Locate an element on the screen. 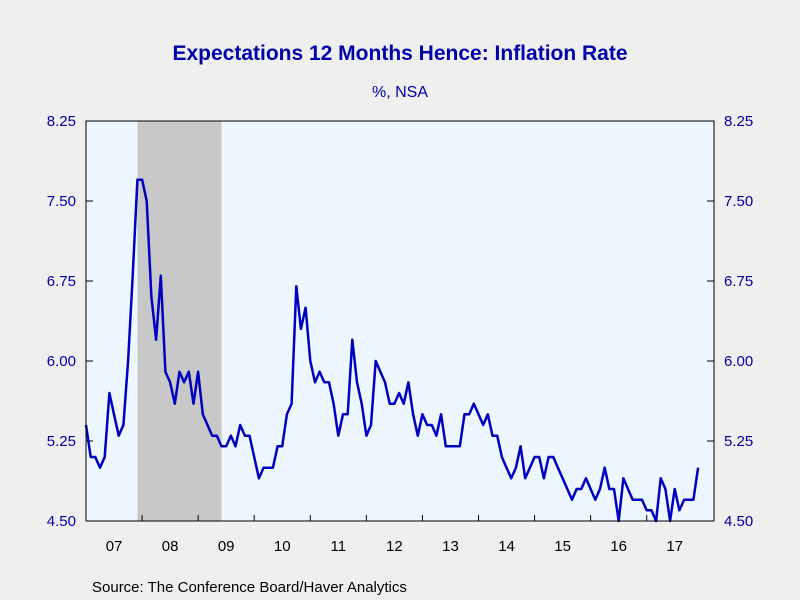  y-tick-label-right: 6.00 is located at coordinates (738, 361).